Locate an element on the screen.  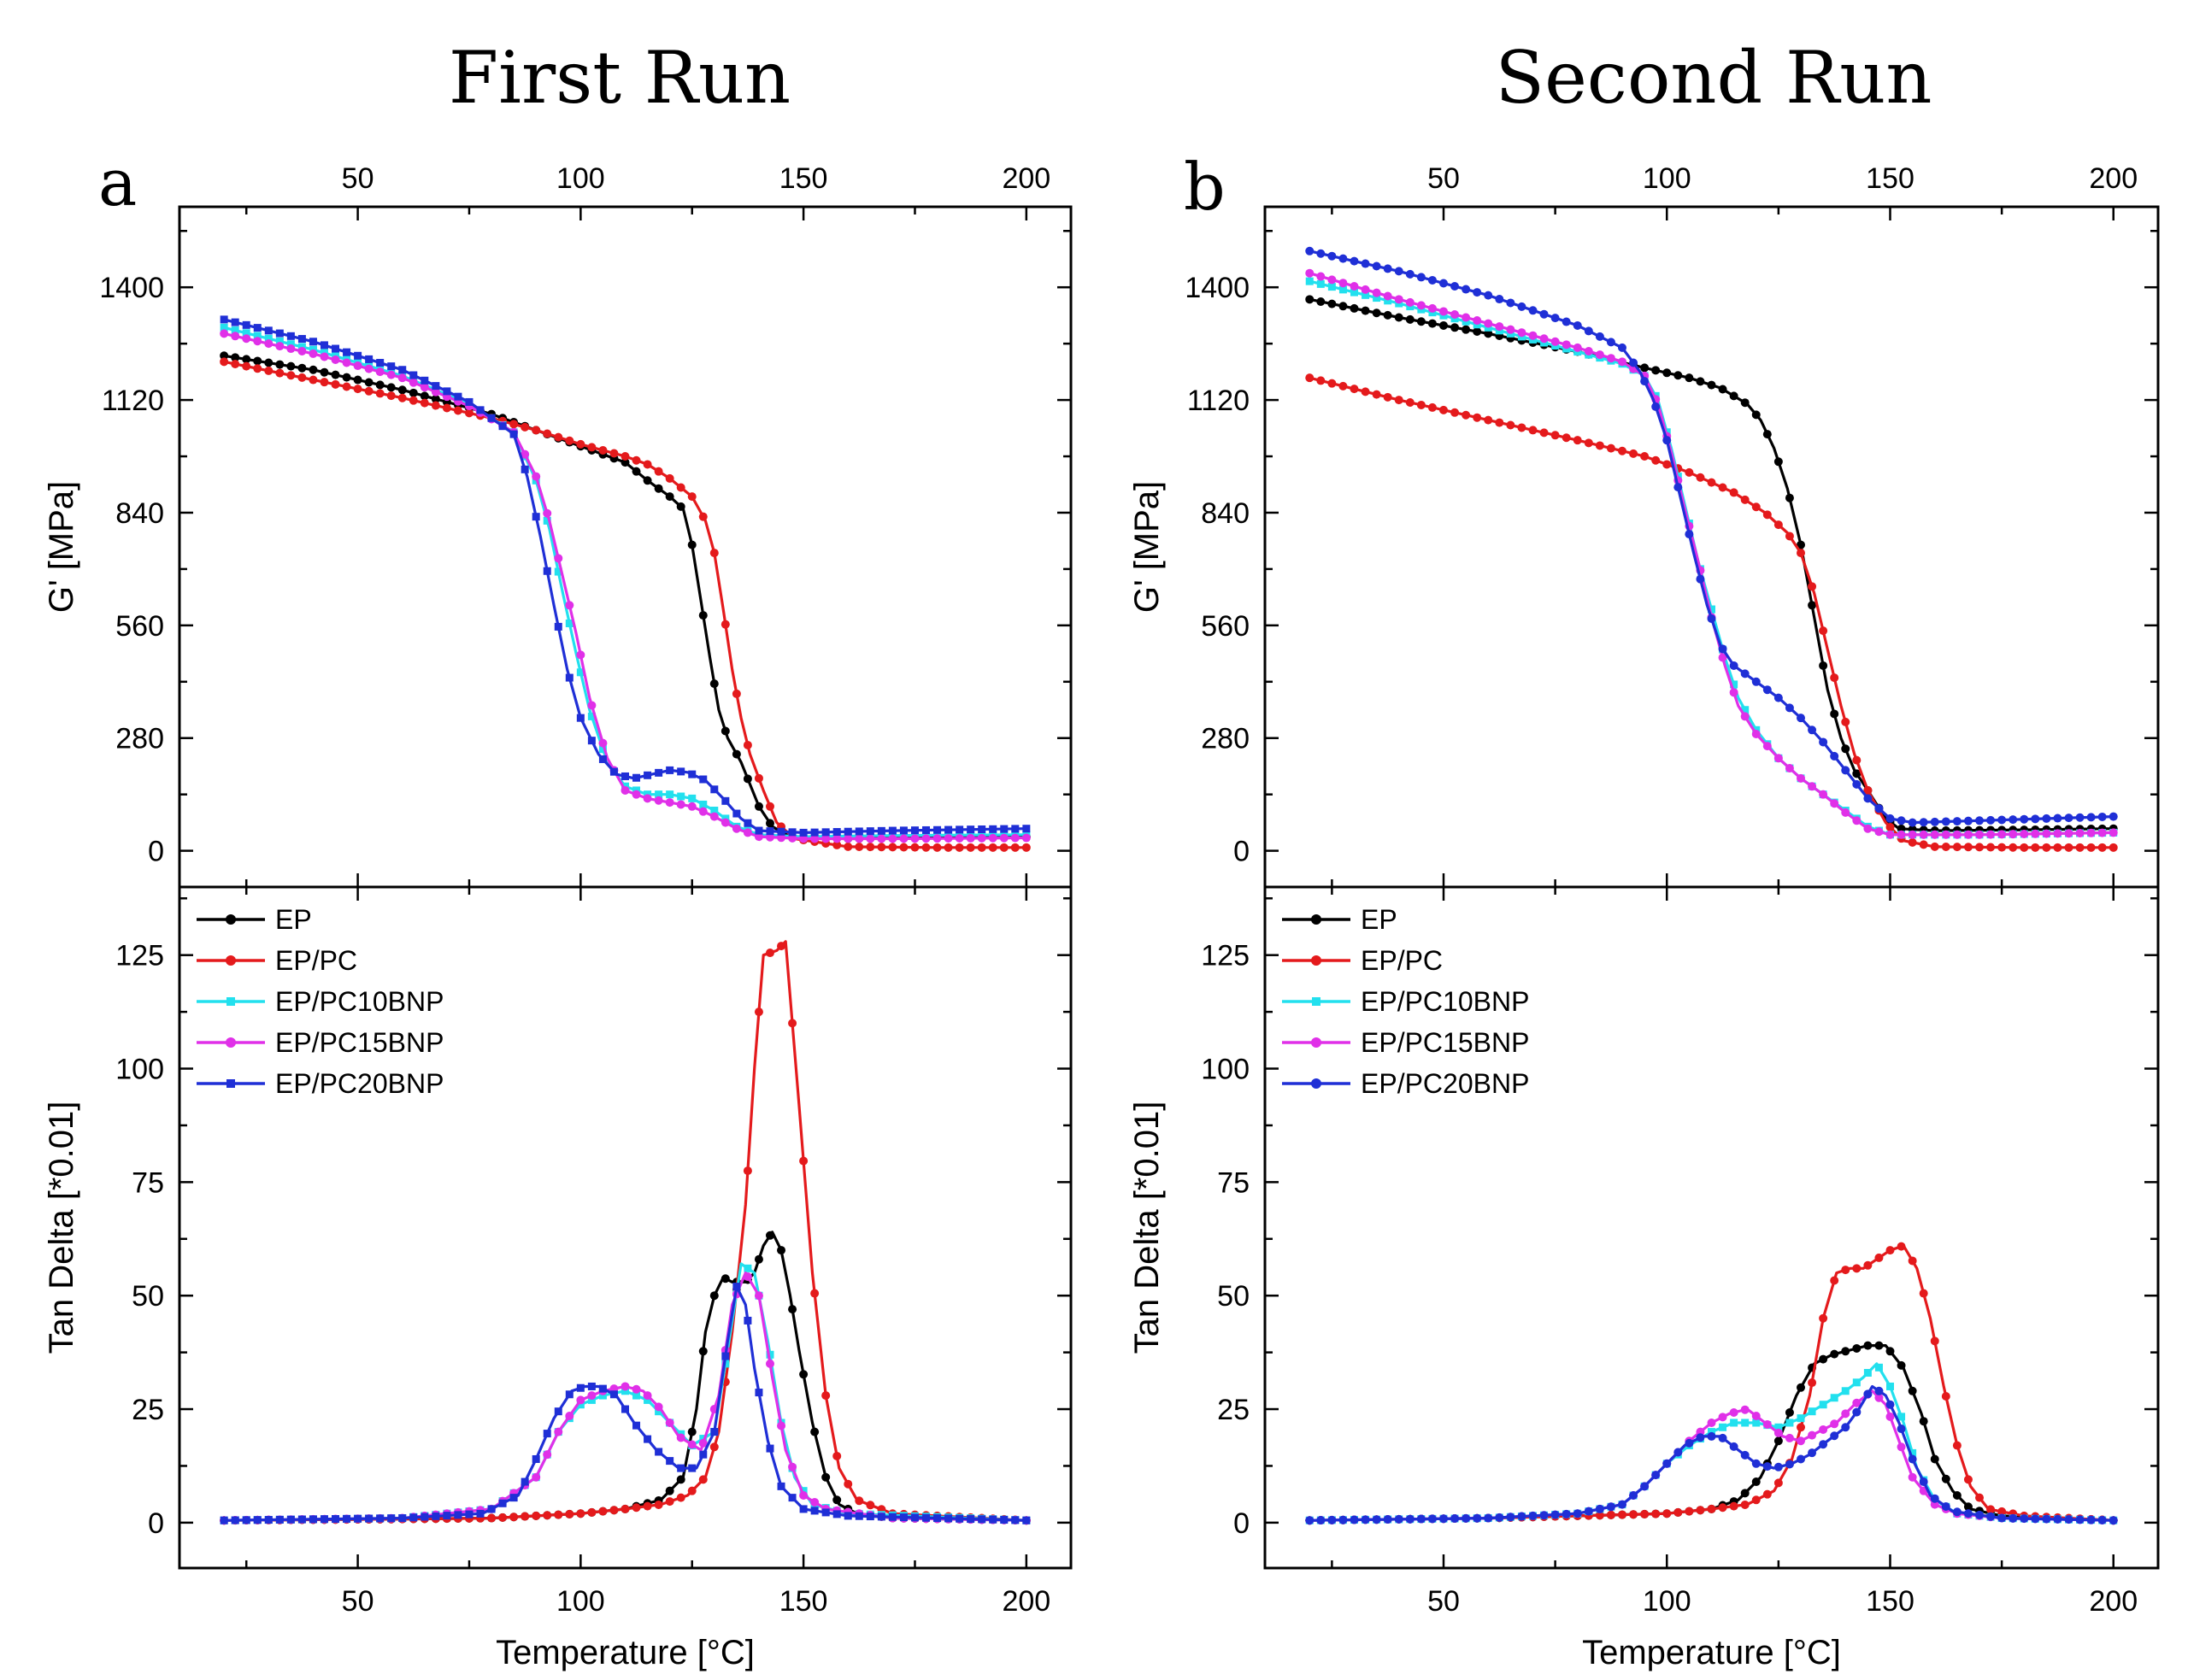
x-tick-label-bottom: 50 is located at coordinates (358, 1601).